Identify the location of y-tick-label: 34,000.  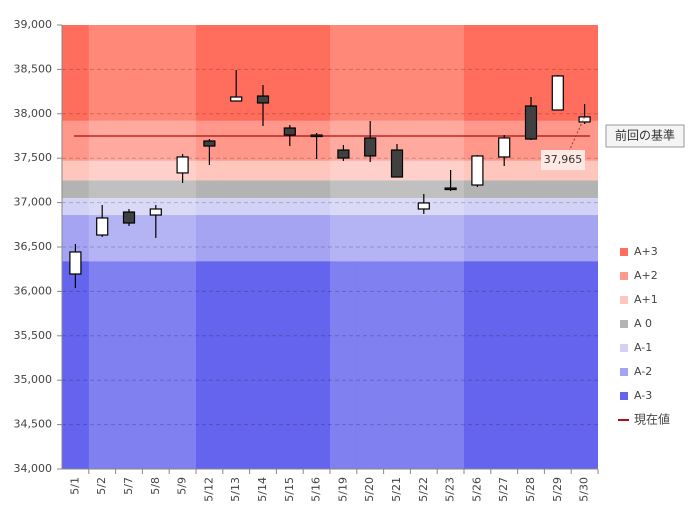
(33, 468).